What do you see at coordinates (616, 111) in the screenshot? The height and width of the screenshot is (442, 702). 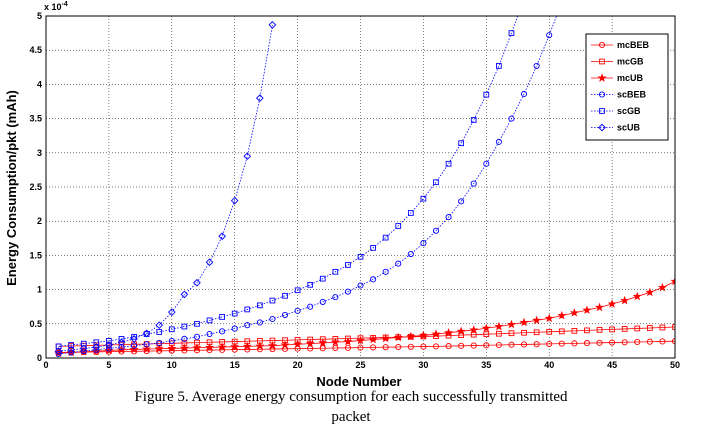 I see `legend-item-scGB: scGB` at bounding box center [616, 111].